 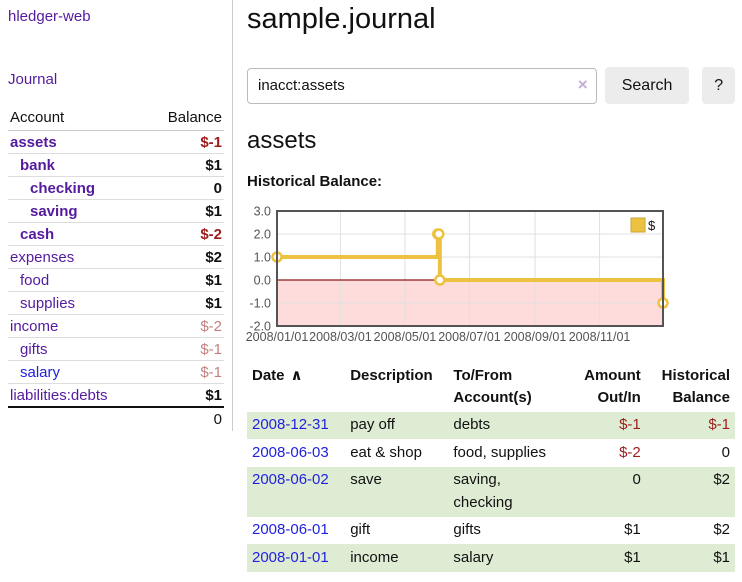 I want to click on account-link: expenses, so click(x=42, y=257).